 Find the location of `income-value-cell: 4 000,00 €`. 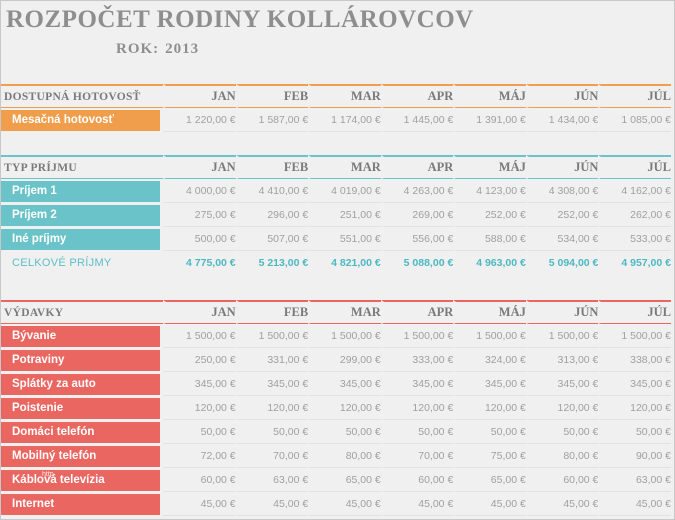

income-value-cell: 4 000,00 € is located at coordinates (199, 191).